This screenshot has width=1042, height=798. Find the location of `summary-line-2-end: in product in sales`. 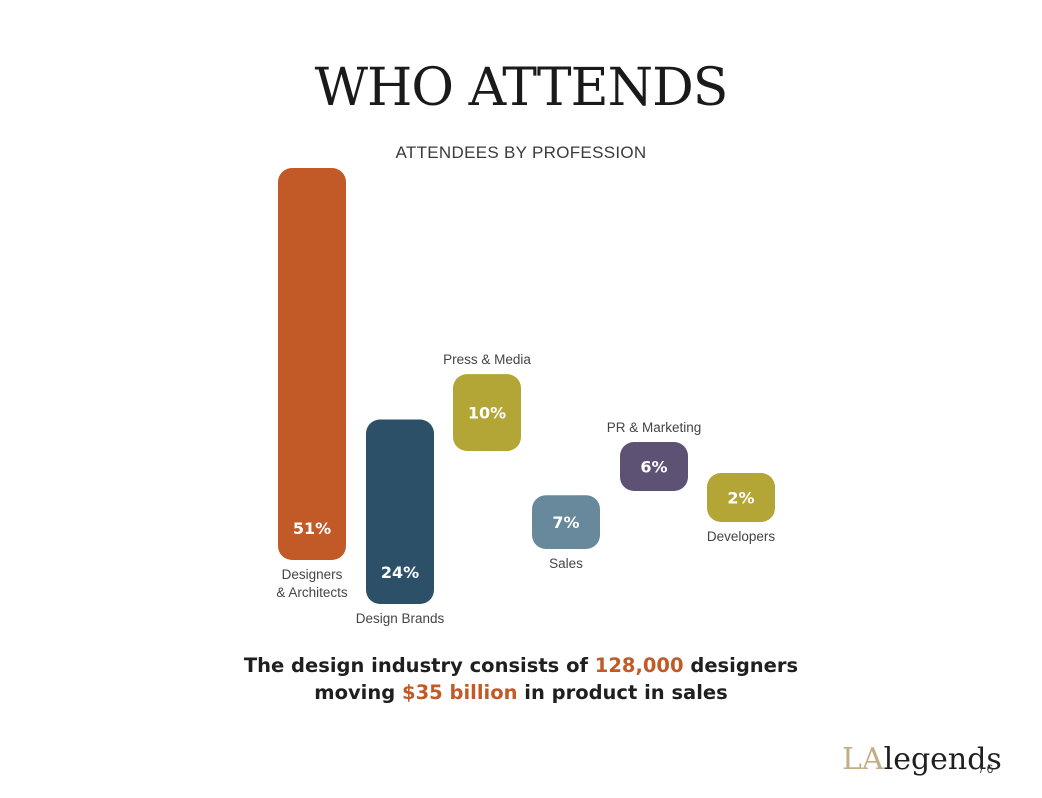

summary-line-2-end: in product in sales is located at coordinates (622, 692).